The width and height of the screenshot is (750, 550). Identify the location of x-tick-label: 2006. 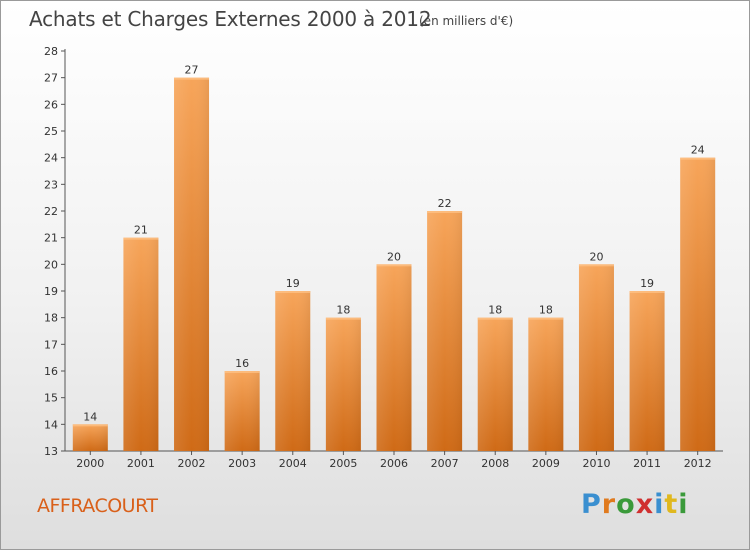
(394, 463).